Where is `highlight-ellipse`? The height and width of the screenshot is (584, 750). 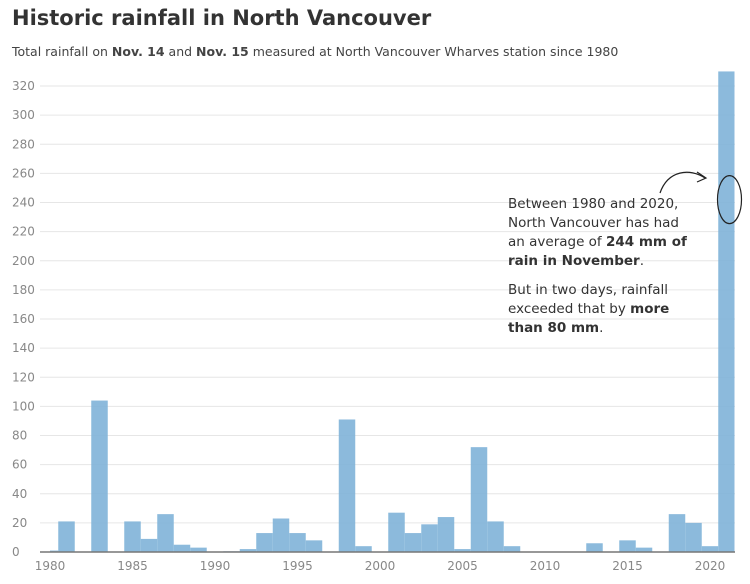 highlight-ellipse is located at coordinates (729, 199).